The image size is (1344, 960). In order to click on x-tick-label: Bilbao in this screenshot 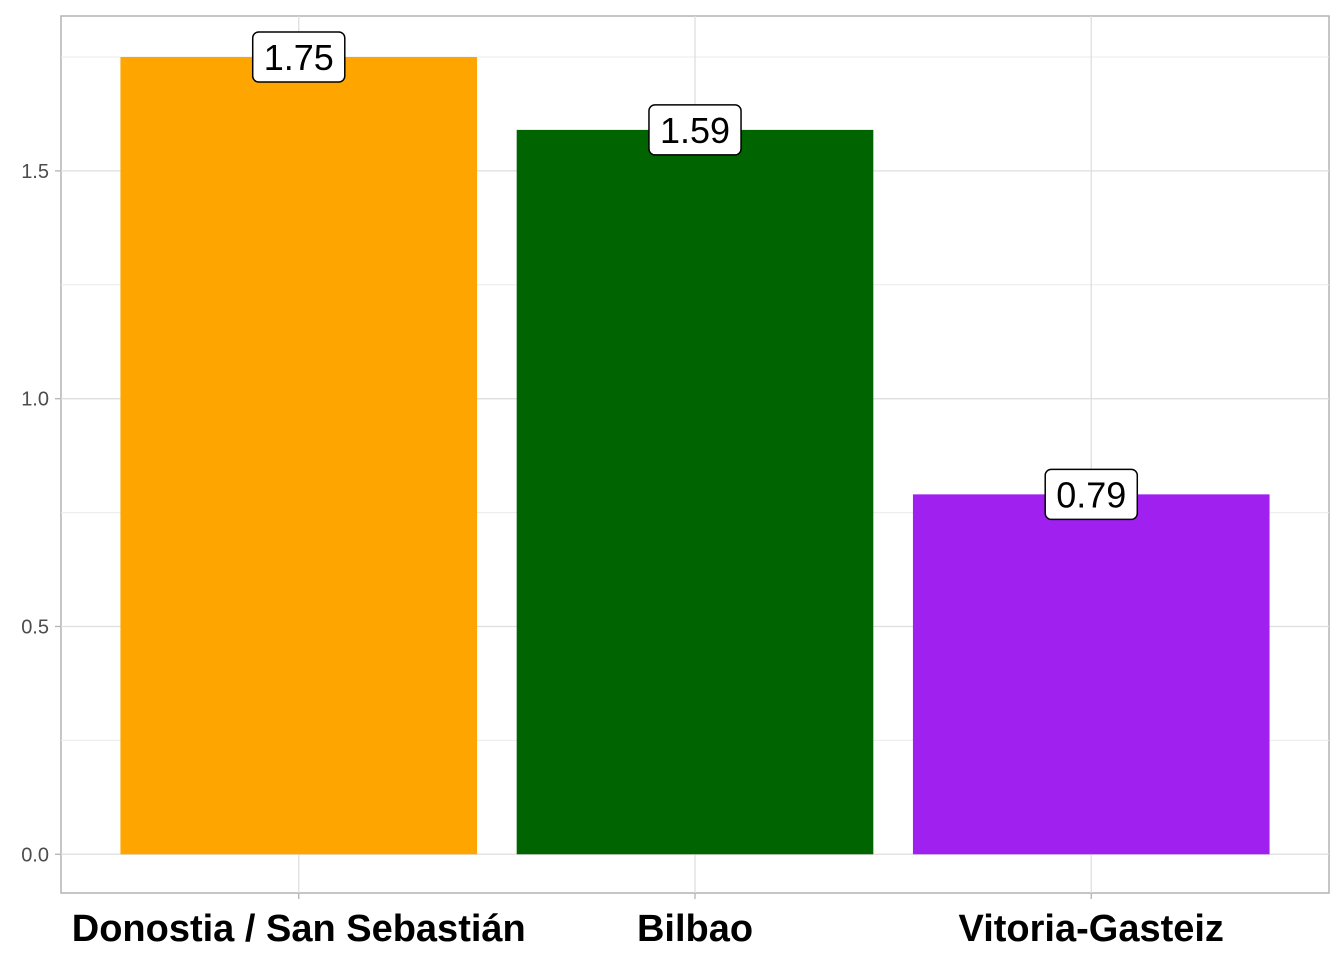, I will do `click(695, 929)`.